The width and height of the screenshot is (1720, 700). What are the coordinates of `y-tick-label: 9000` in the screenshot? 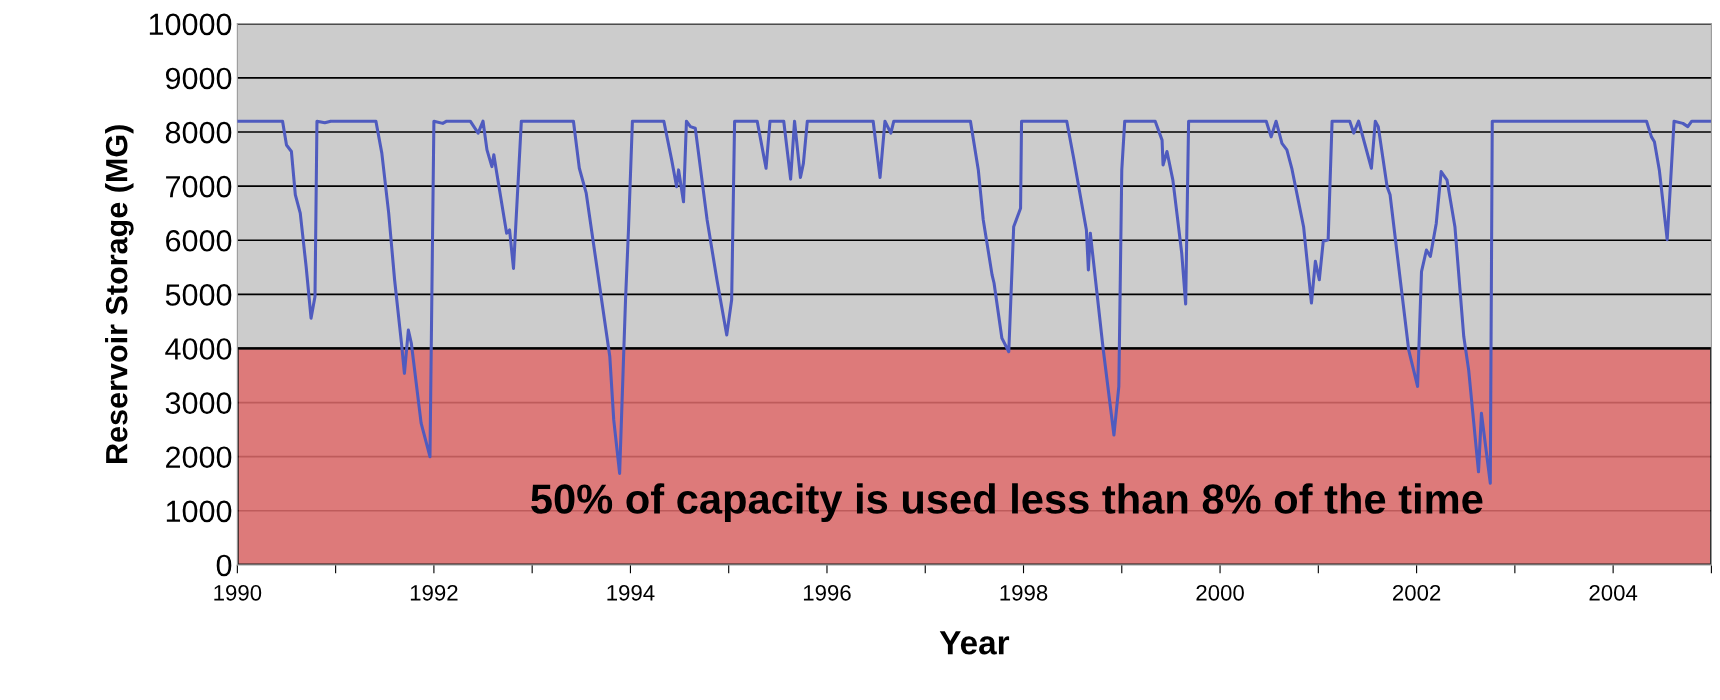 It's located at (198, 78).